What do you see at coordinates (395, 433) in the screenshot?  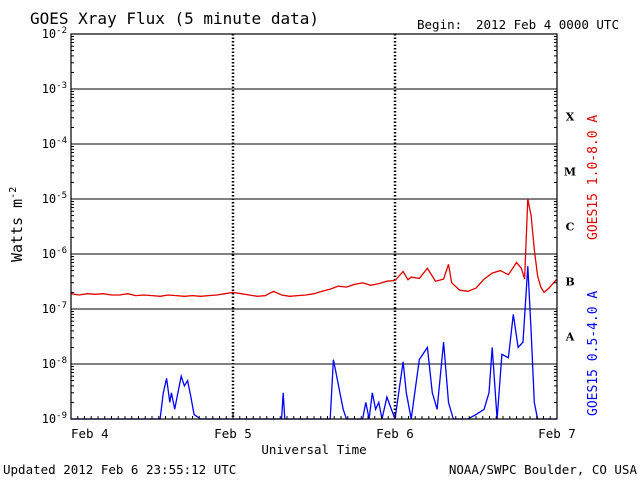 I see `x-tick-label: Feb 6` at bounding box center [395, 433].